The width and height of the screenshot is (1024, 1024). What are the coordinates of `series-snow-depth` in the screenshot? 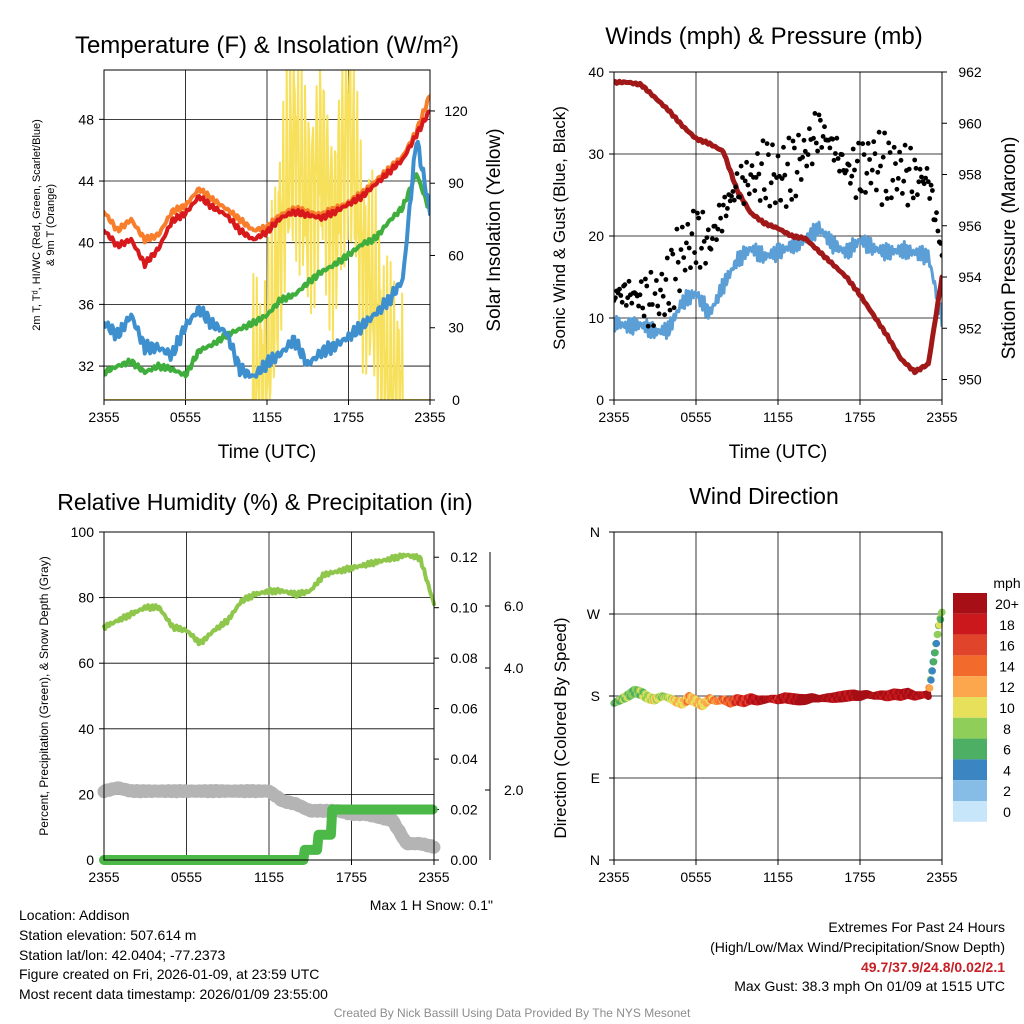 It's located at (269, 817).